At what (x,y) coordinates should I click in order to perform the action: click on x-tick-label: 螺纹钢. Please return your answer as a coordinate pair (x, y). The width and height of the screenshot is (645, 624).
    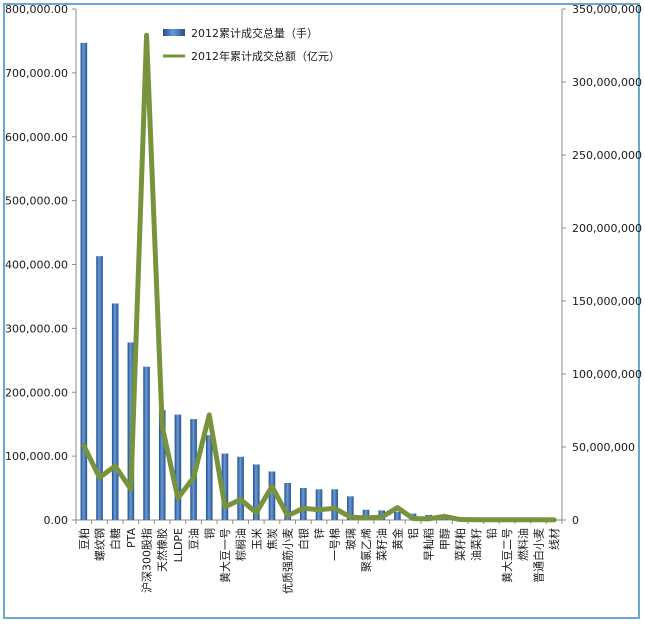
    Looking at the image, I should click on (100, 544).